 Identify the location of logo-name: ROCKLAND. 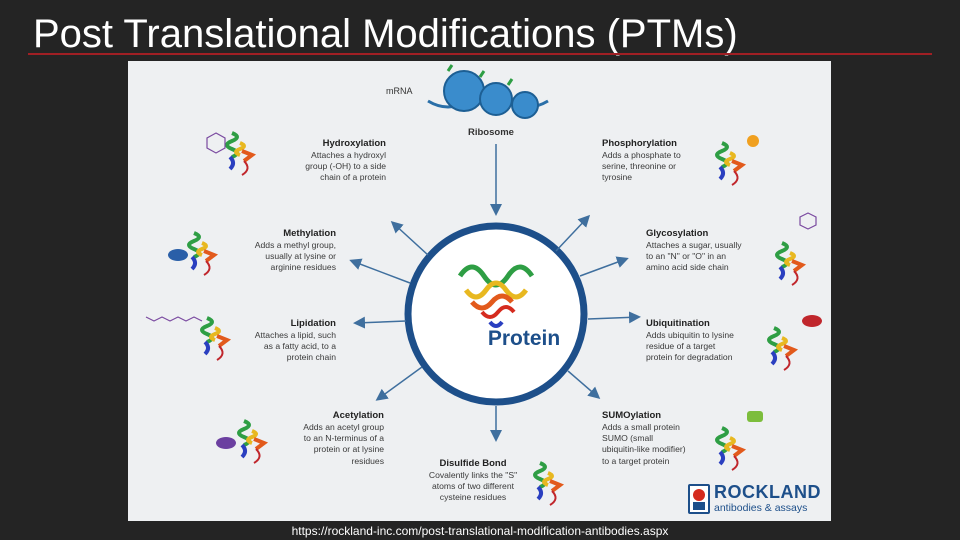
(767, 492).